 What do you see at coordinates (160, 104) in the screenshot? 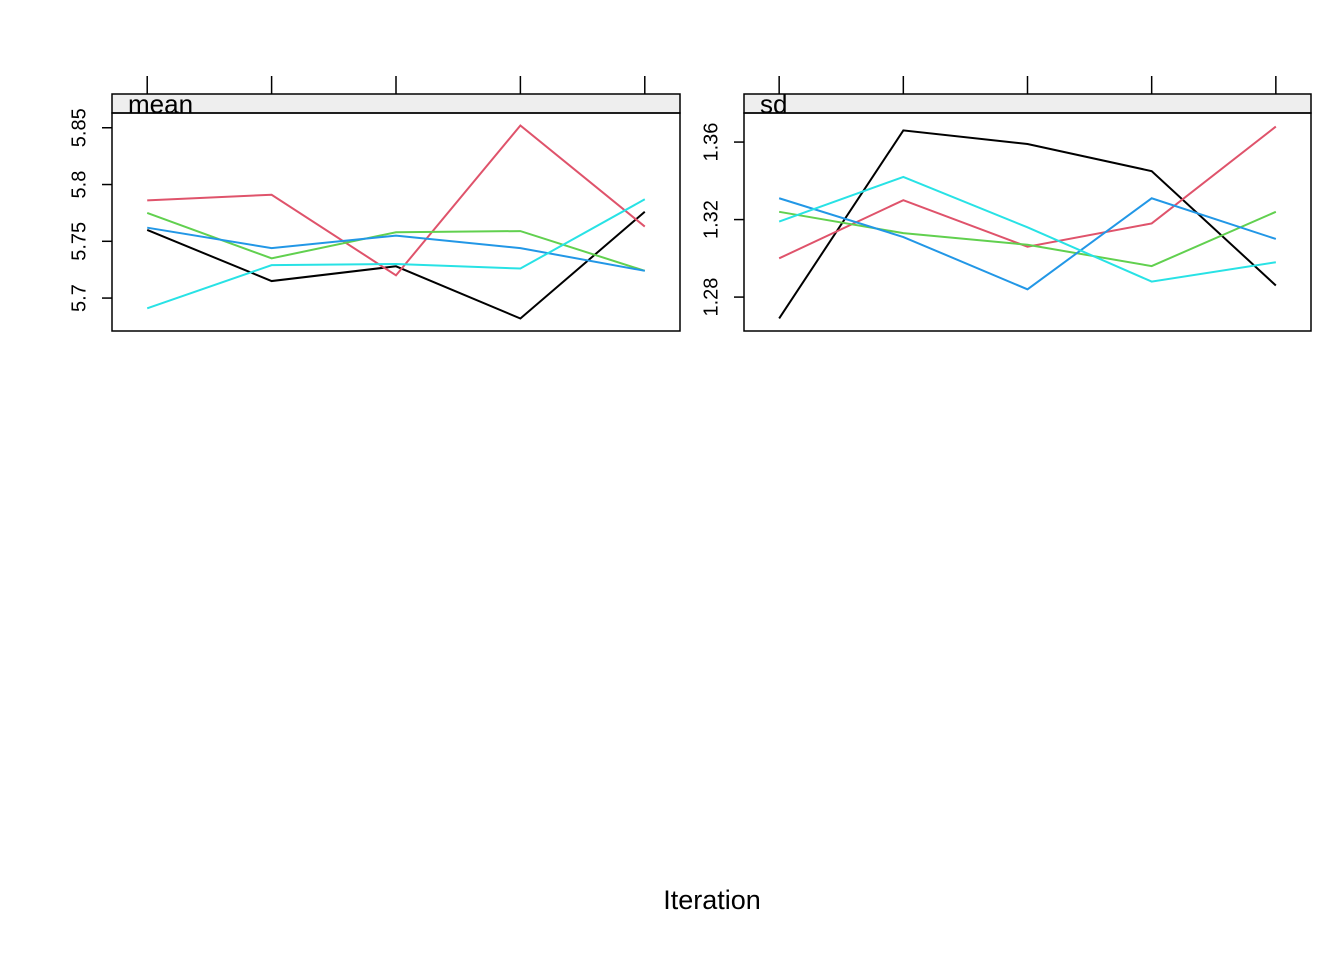
I see `panel-title: mean` at bounding box center [160, 104].